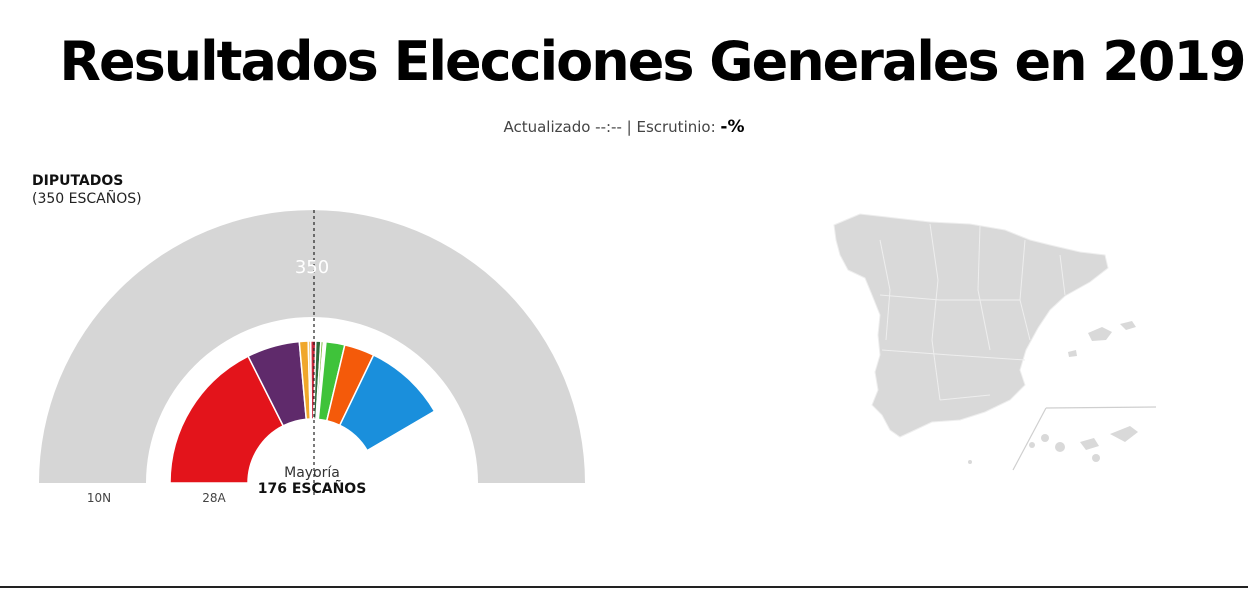 Image resolution: width=1248 pixels, height=590 pixels. I want to click on 28a-slice-12, so click(410, 447).